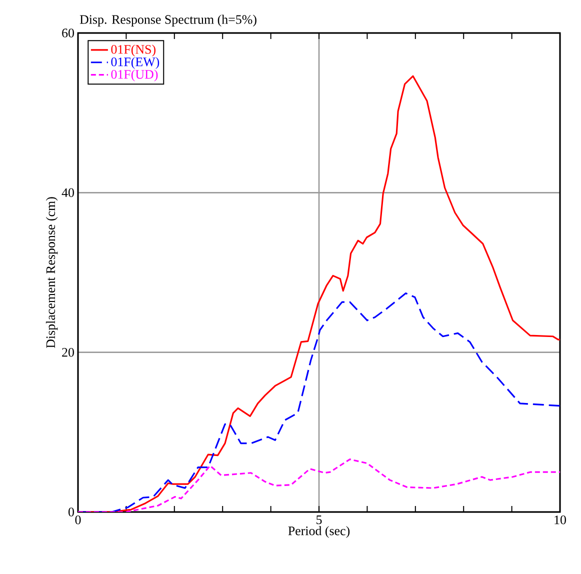 Image resolution: width=581 pixels, height=574 pixels. What do you see at coordinates (68, 352) in the screenshot?
I see `y-tick-label: 20` at bounding box center [68, 352].